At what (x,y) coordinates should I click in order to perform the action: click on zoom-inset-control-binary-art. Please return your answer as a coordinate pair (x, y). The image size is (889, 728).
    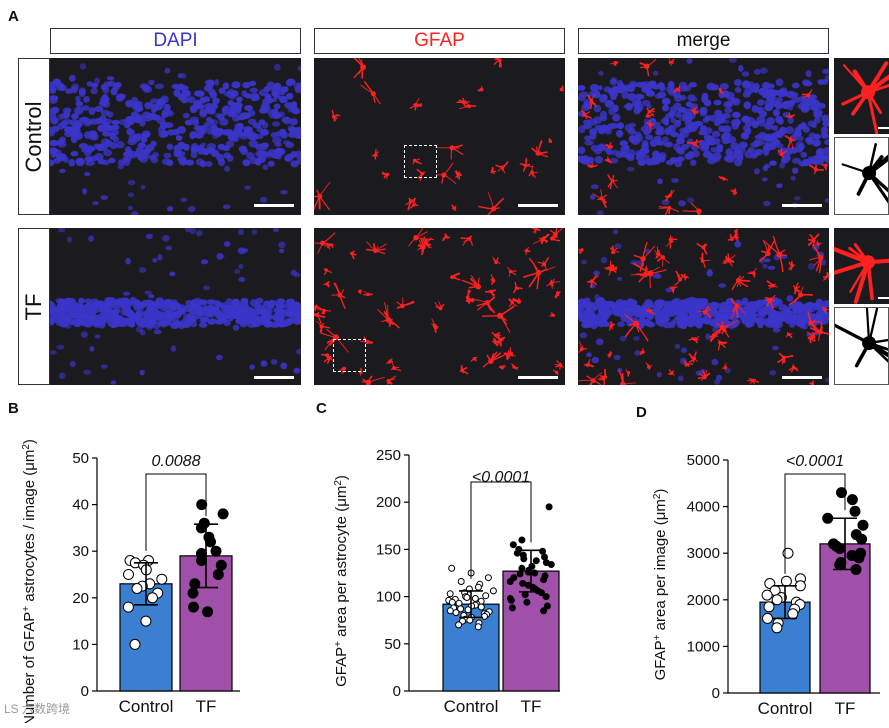
    Looking at the image, I should click on (862, 176).